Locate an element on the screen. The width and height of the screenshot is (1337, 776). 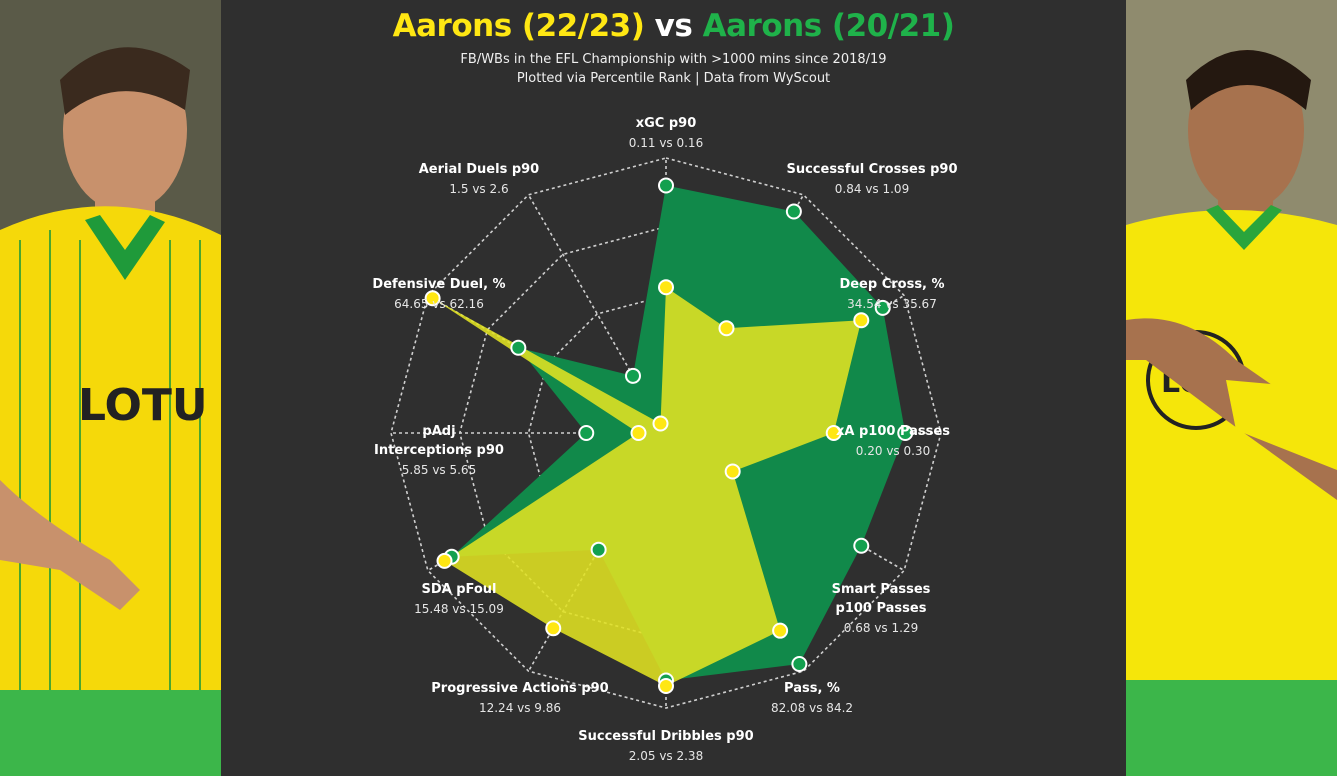
axis-name-12: Aerial Duels p90 is located at coordinates (479, 169).